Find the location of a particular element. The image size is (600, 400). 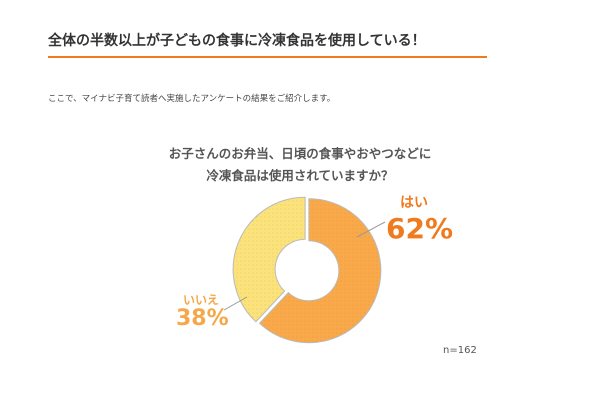

value-label-yes: 62% is located at coordinates (420, 228).